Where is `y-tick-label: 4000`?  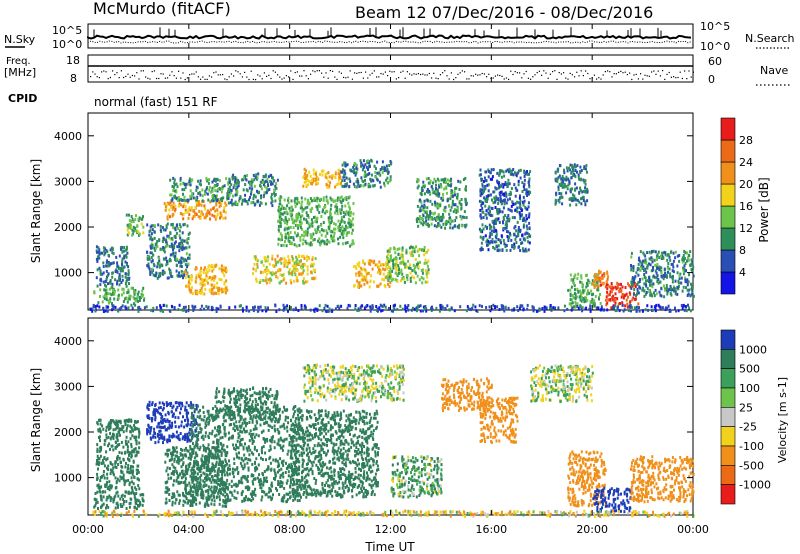 y-tick-label: 4000 is located at coordinates (68, 136).